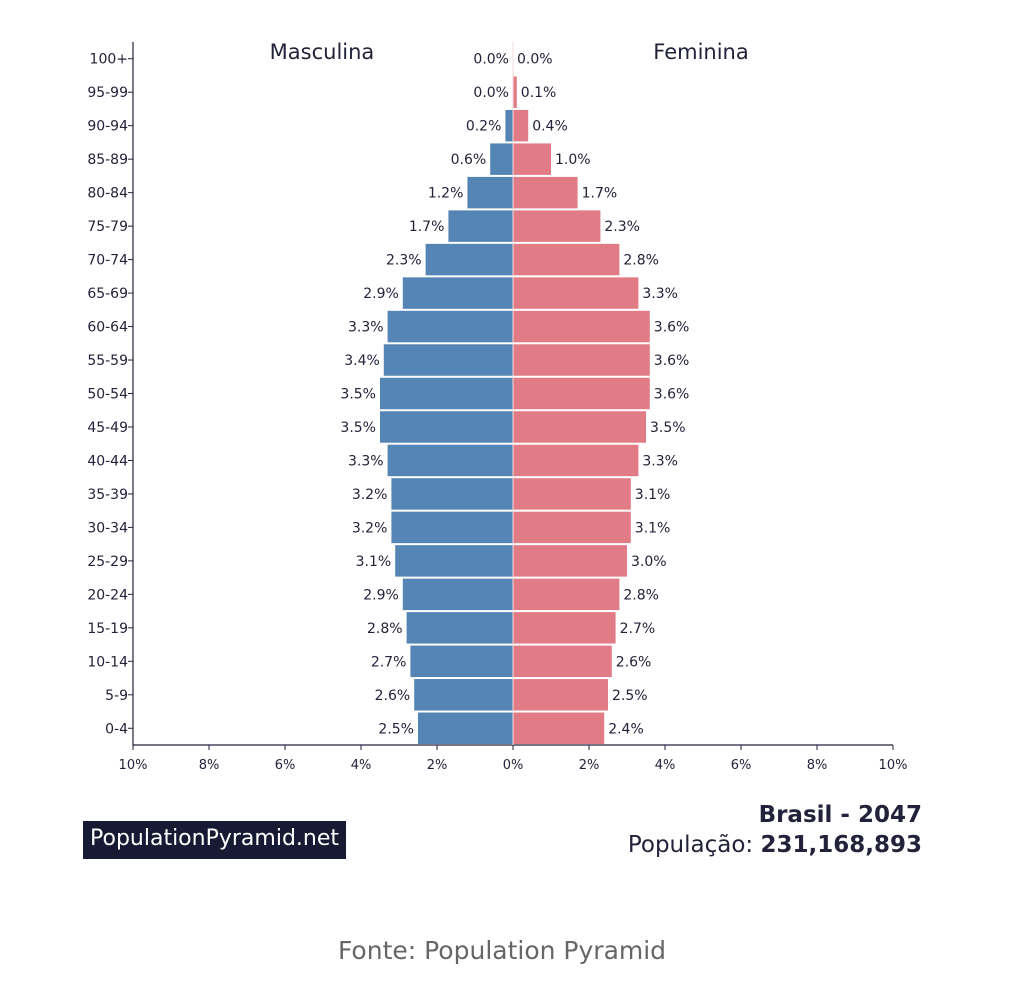  What do you see at coordinates (107, 93) in the screenshot?
I see `age-label-95-99: 95-99` at bounding box center [107, 93].